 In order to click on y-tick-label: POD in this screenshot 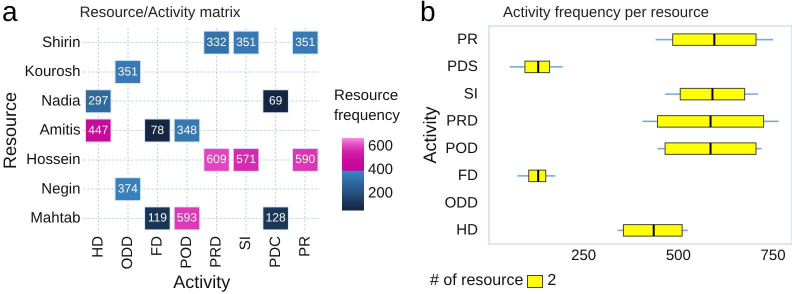, I will do `click(461, 148)`.